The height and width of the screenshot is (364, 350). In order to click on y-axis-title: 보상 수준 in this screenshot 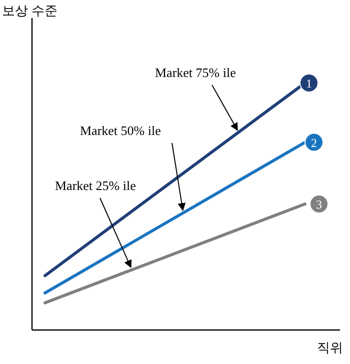, I will do `click(30, 10)`.